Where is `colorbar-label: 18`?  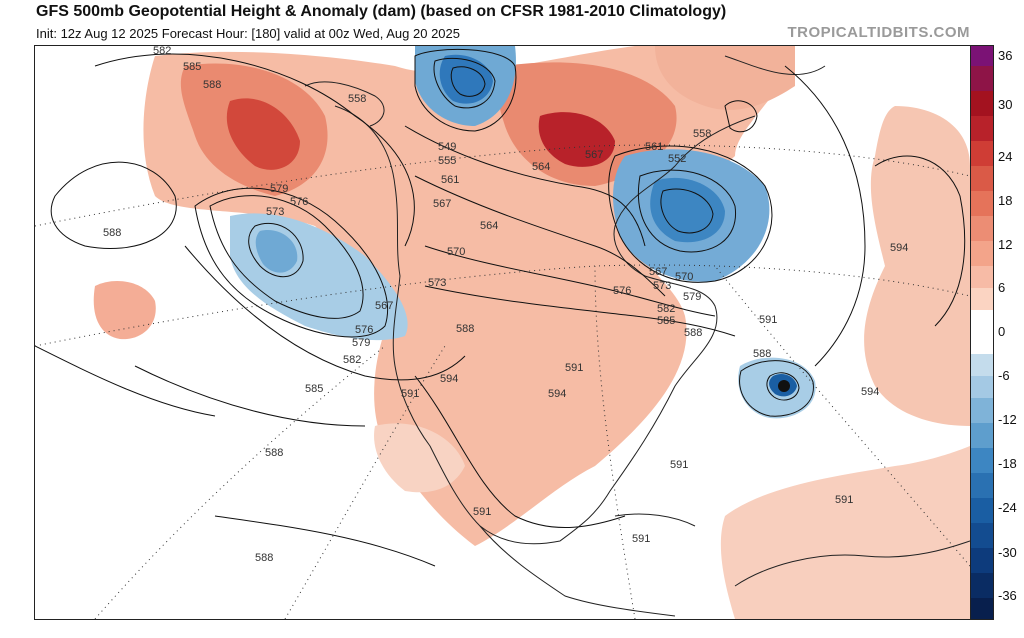
colorbar-label: 18 is located at coordinates (1005, 200).